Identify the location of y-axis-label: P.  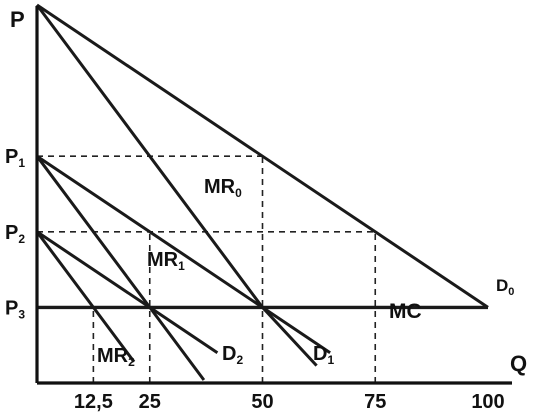
(17, 19).